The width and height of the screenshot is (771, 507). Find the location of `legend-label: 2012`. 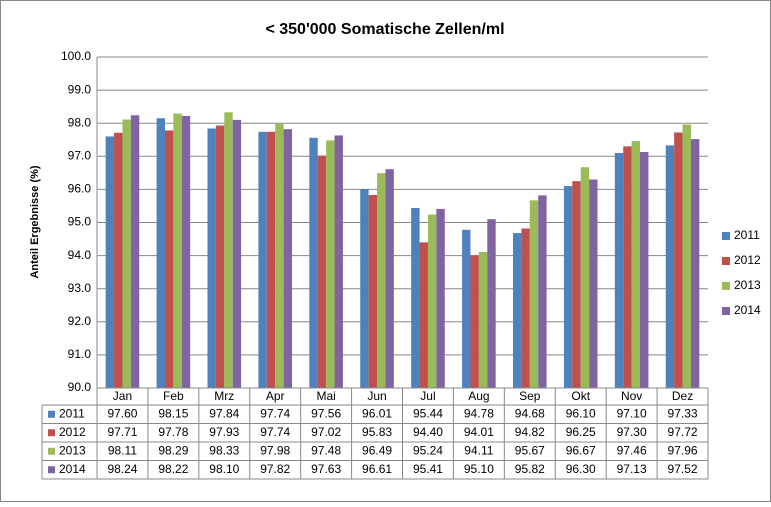

legend-label: 2012 is located at coordinates (747, 260).